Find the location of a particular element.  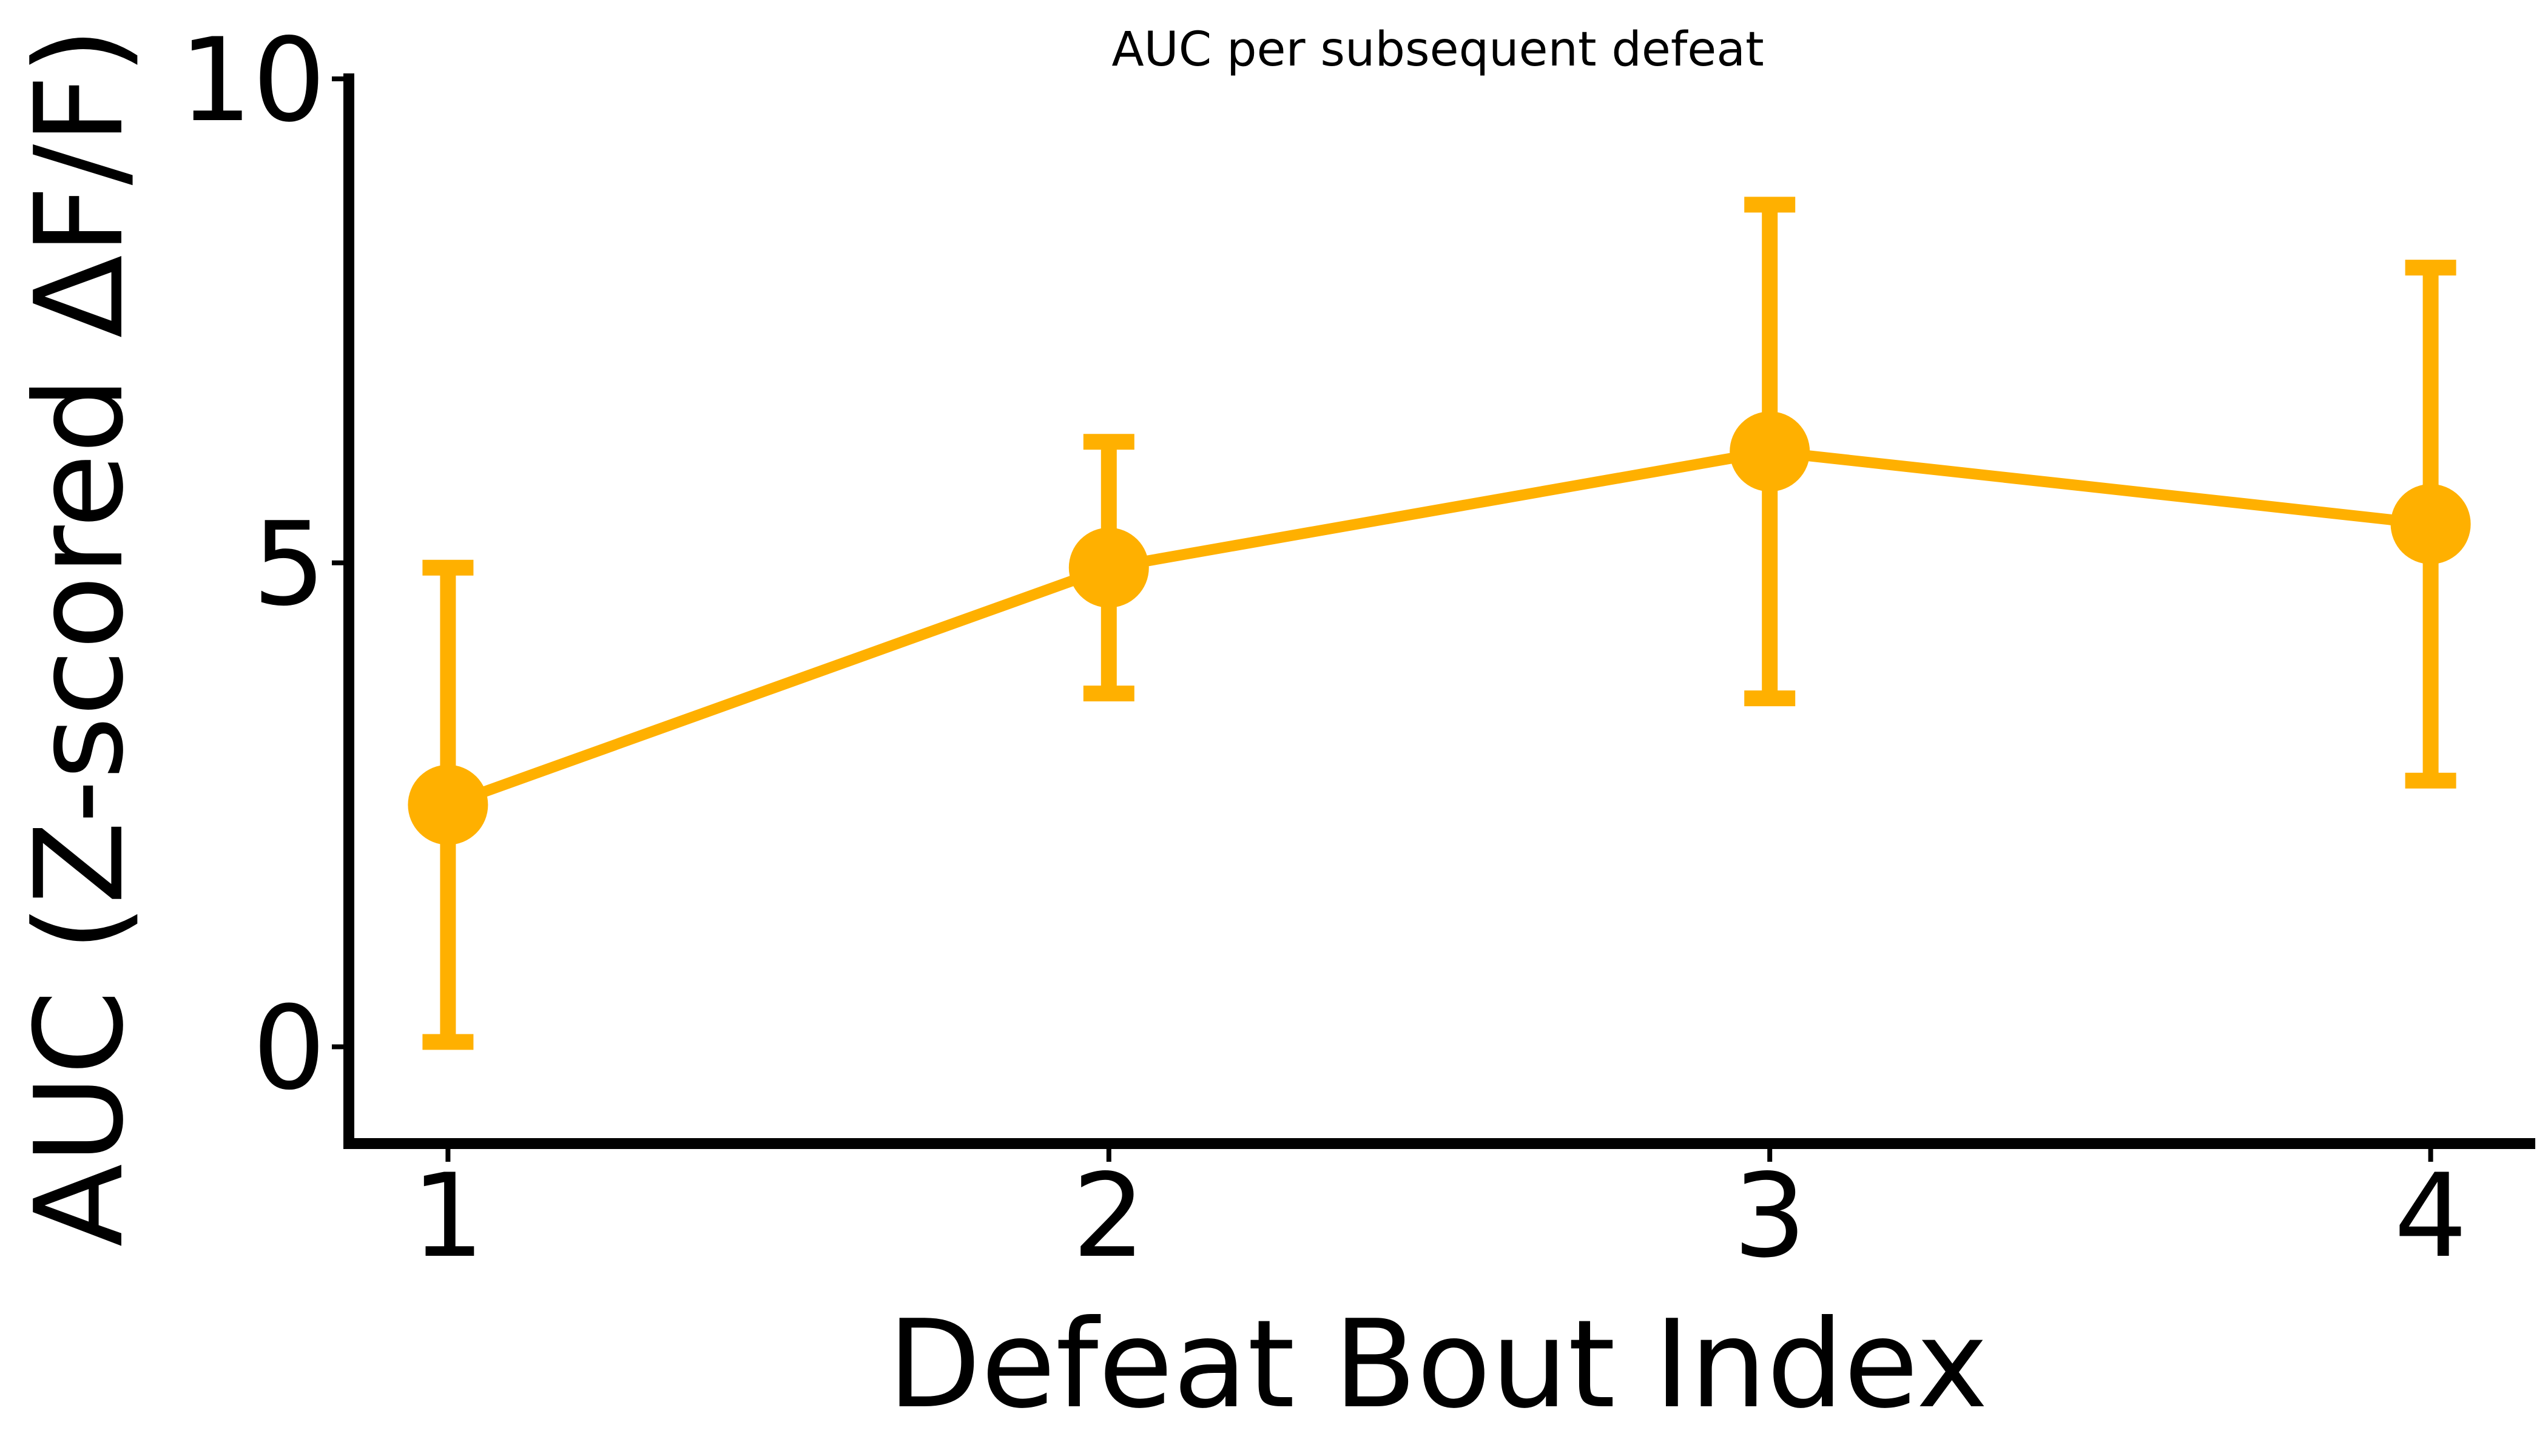

y-axis-label: AUC (Z-scored ΔF/F) is located at coordinates (79, 637).